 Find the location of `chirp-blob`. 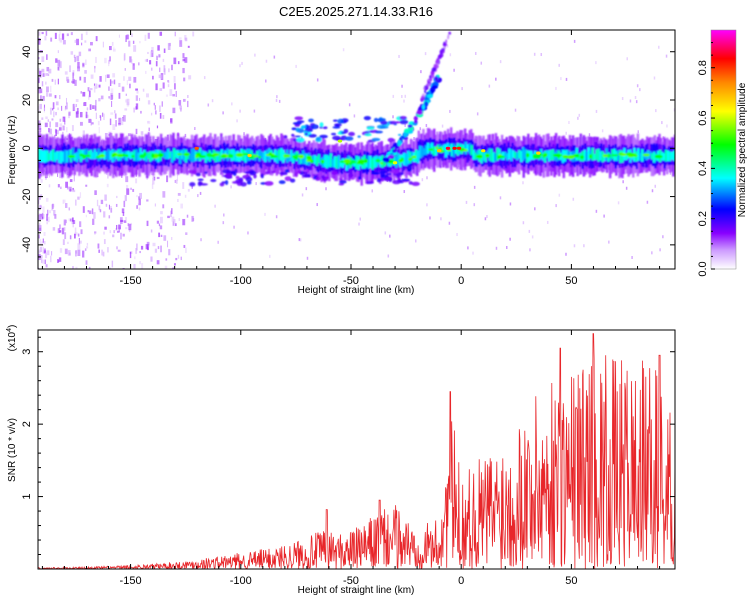

chirp-blob is located at coordinates (436, 79).